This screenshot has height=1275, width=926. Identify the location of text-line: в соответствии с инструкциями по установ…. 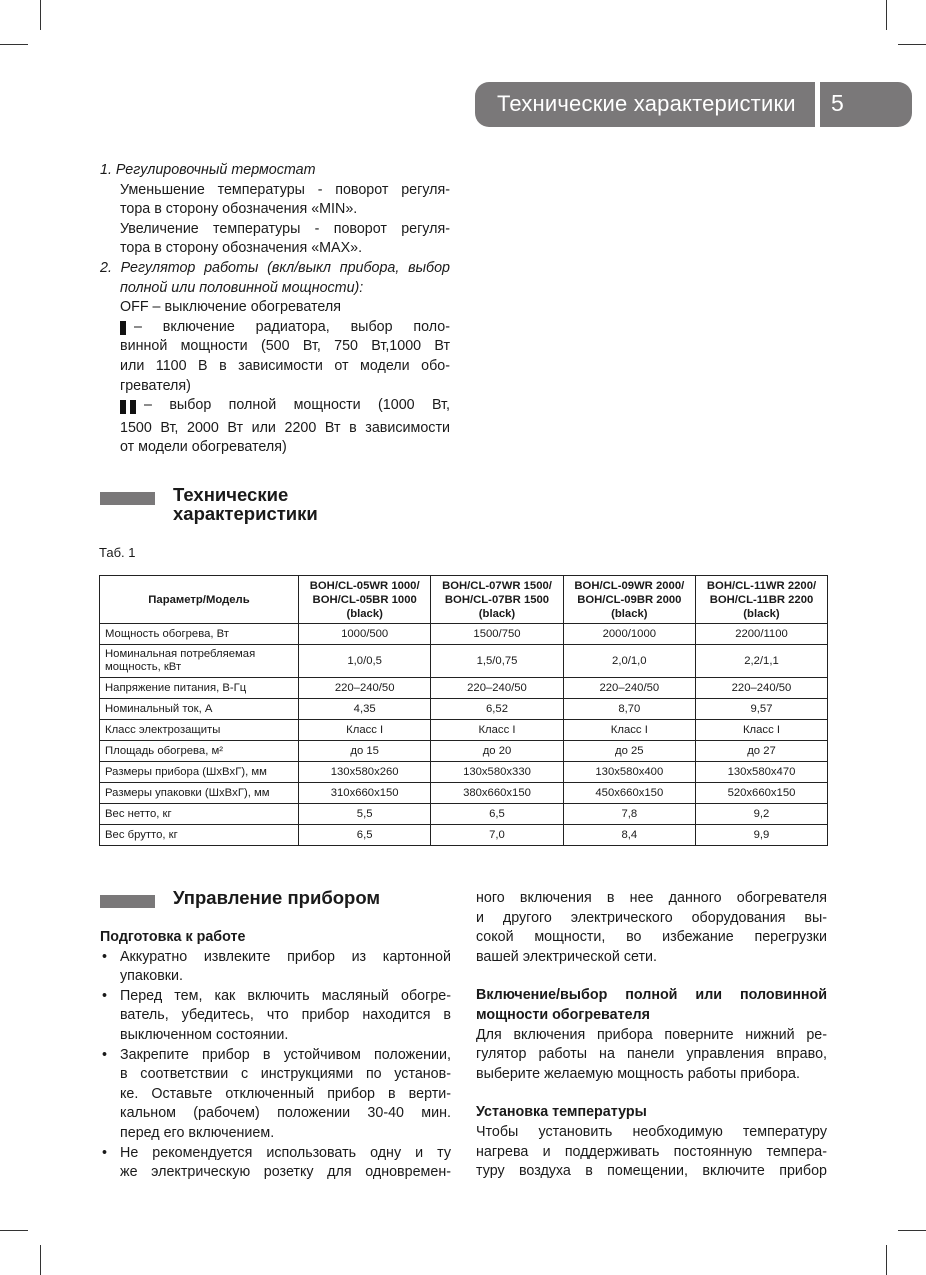
(285, 1074).